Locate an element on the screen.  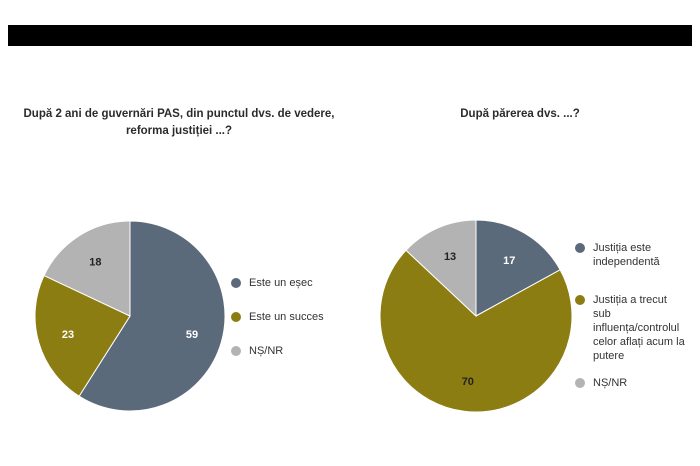
legend-label: Justiția este independentă is located at coordinates (626, 255).